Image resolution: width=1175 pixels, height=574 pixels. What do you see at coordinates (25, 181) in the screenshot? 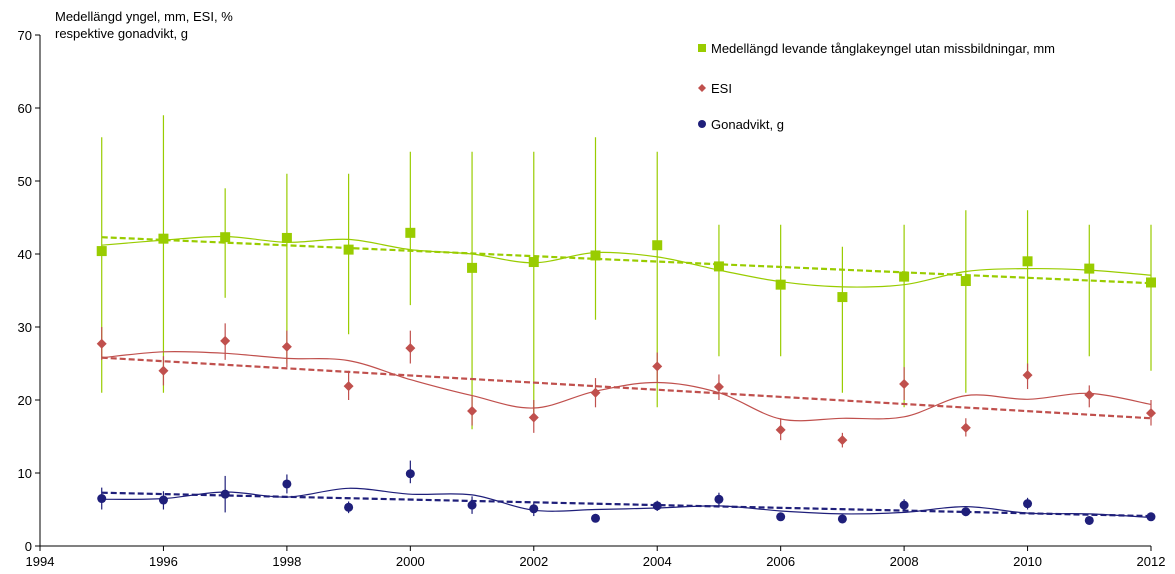
I see `y-tick-label: 50` at bounding box center [25, 181].